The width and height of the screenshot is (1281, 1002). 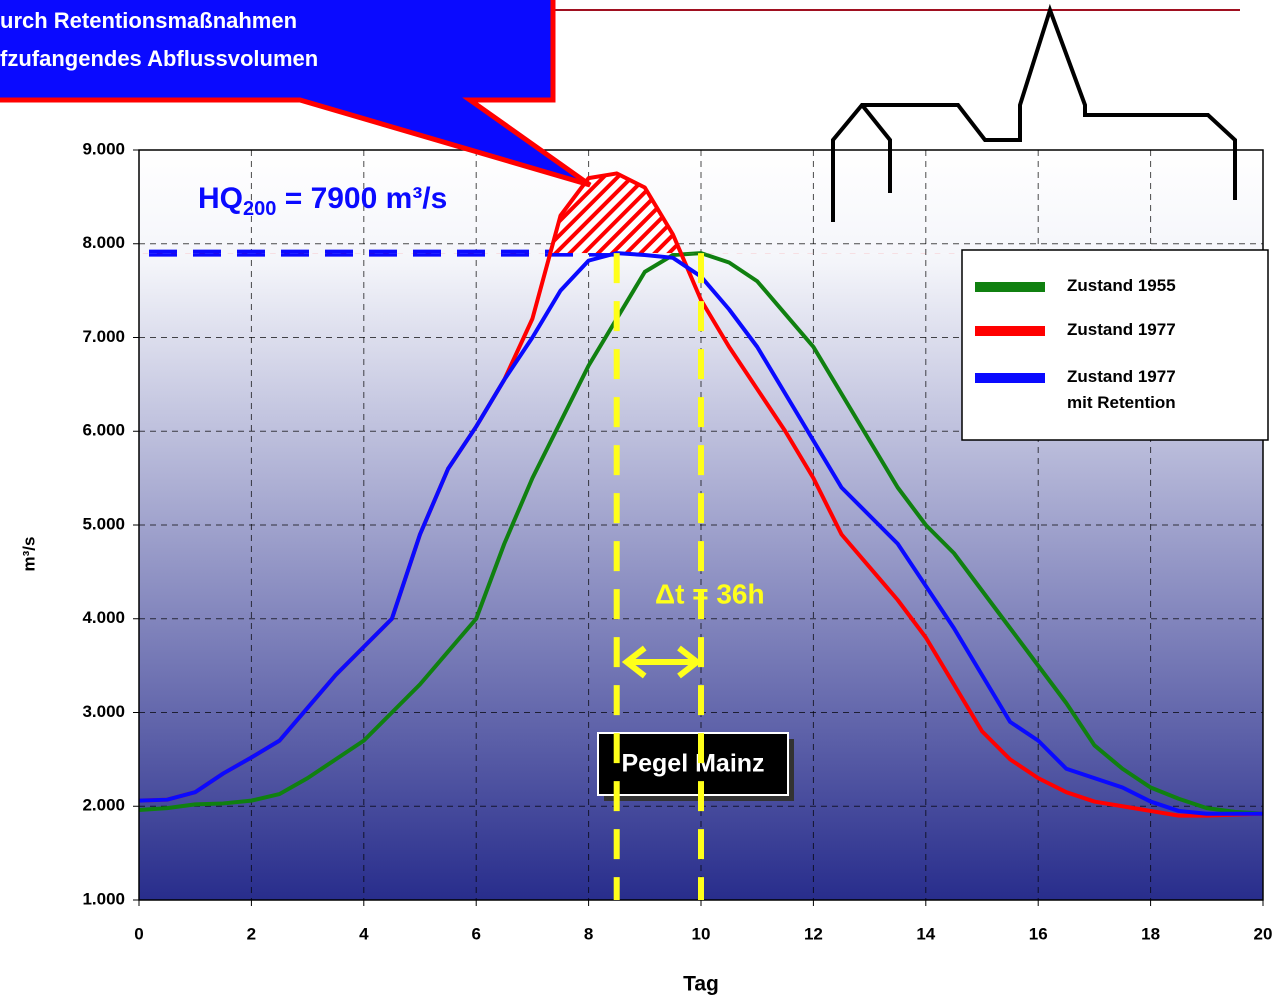 I want to click on station-box: Pegel Mainz, so click(x=695, y=766).